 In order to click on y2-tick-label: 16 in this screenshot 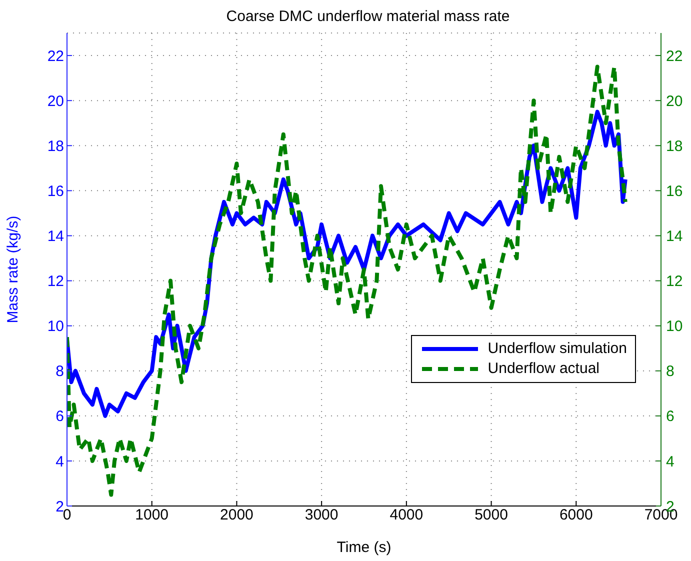, I will do `click(674, 191)`.